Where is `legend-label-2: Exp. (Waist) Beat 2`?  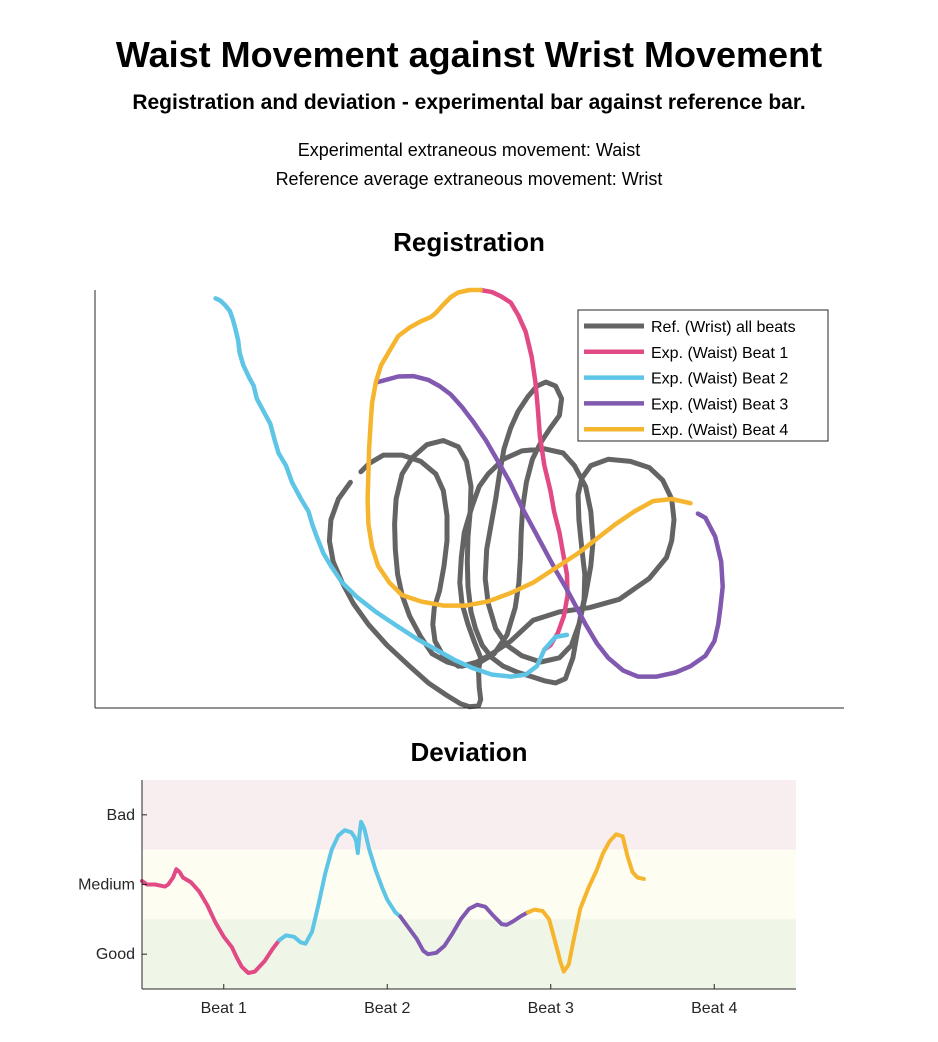 legend-label-2: Exp. (Waist) Beat 2 is located at coordinates (719, 379).